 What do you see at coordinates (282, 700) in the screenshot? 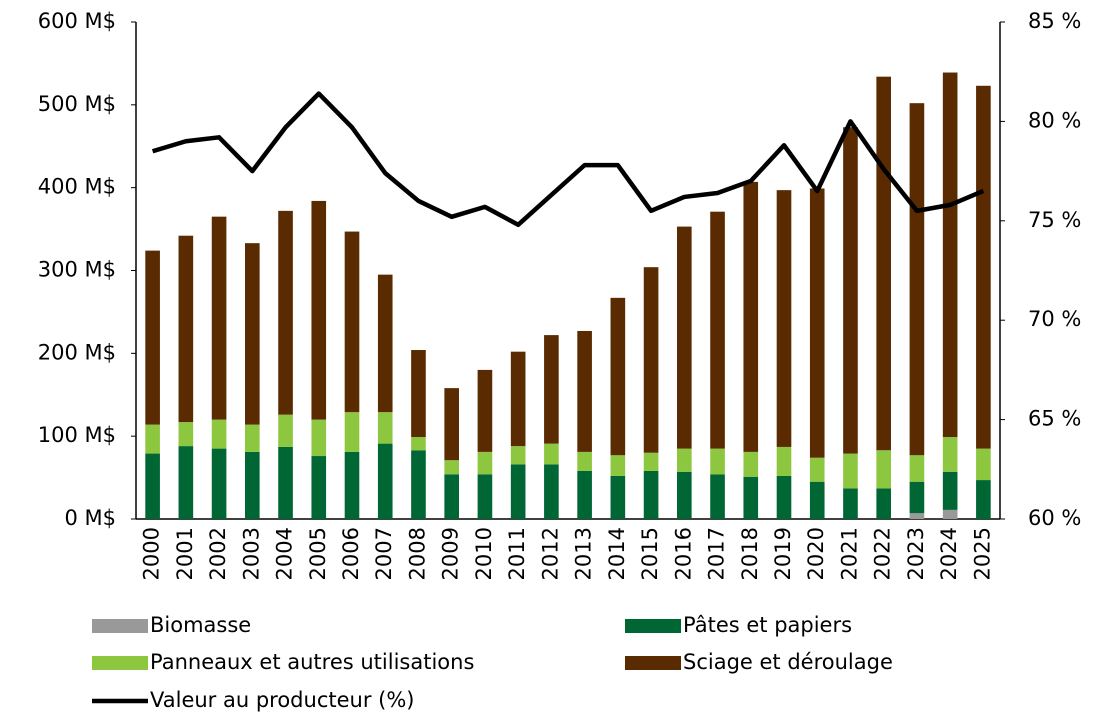
I see `legend-label: Valeur au producteur (%)` at bounding box center [282, 700].